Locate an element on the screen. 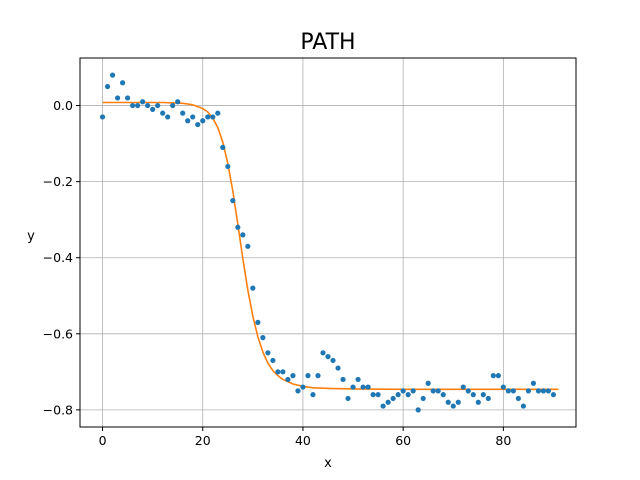 The height and width of the screenshot is (480, 640). y-axis-label: y is located at coordinates (31, 236).